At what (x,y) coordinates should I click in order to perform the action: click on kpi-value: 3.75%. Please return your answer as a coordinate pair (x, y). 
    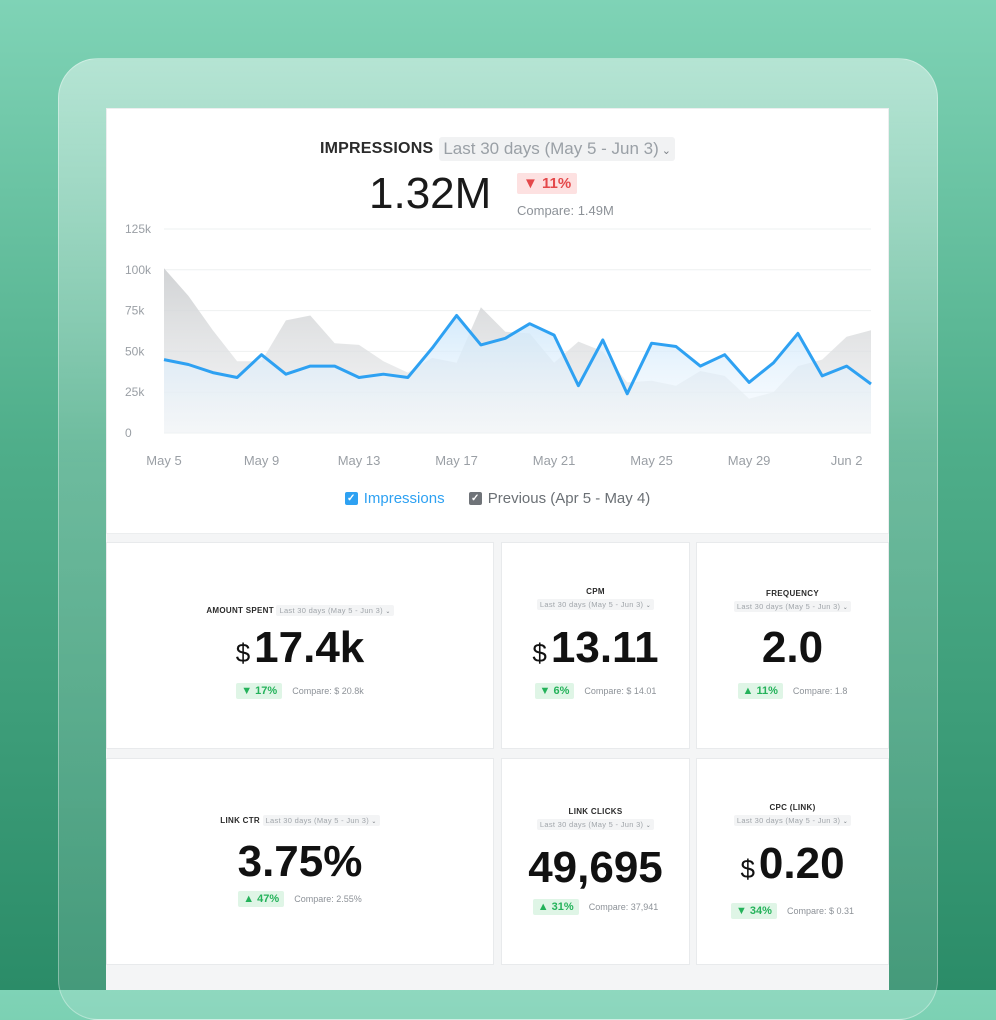
    Looking at the image, I should click on (300, 862).